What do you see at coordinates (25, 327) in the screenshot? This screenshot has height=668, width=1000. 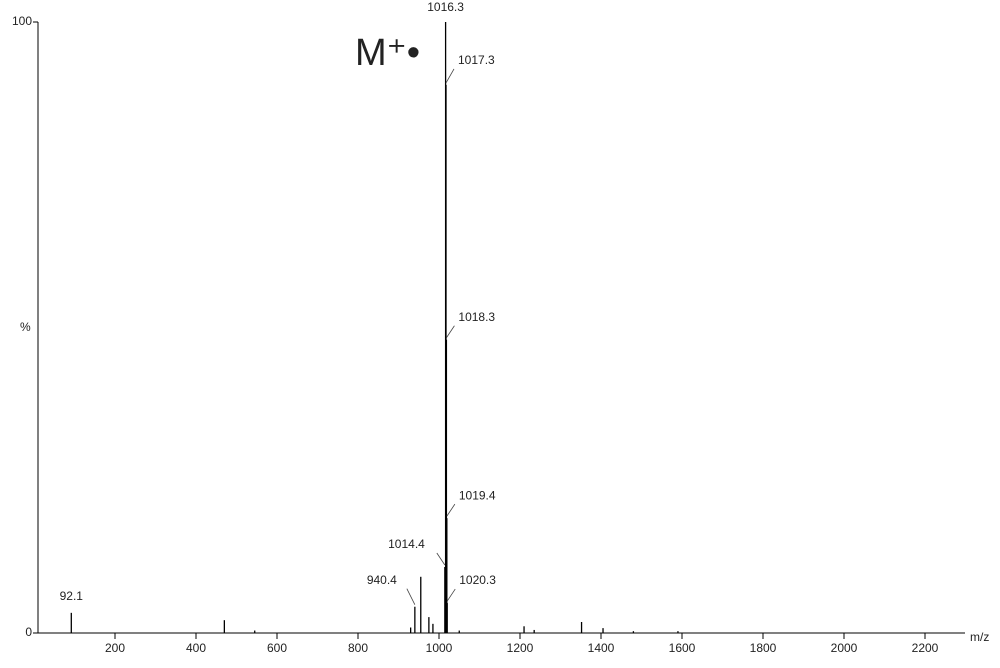 I see `y-axis-label: %` at bounding box center [25, 327].